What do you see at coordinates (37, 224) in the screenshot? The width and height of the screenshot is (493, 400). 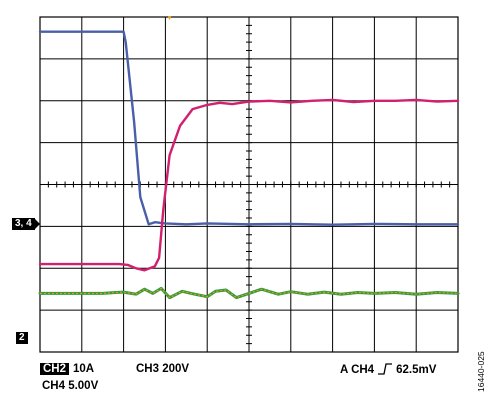 I see `channel-3-4-marker-tip` at bounding box center [37, 224].